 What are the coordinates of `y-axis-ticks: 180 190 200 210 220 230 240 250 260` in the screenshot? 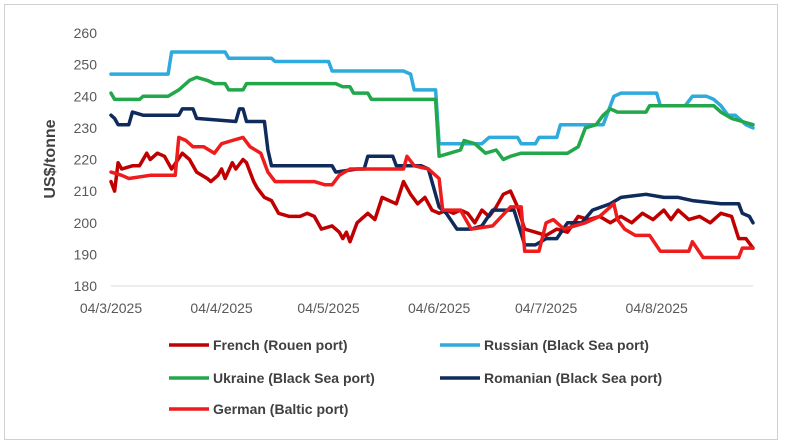 It's located at (86, 159).